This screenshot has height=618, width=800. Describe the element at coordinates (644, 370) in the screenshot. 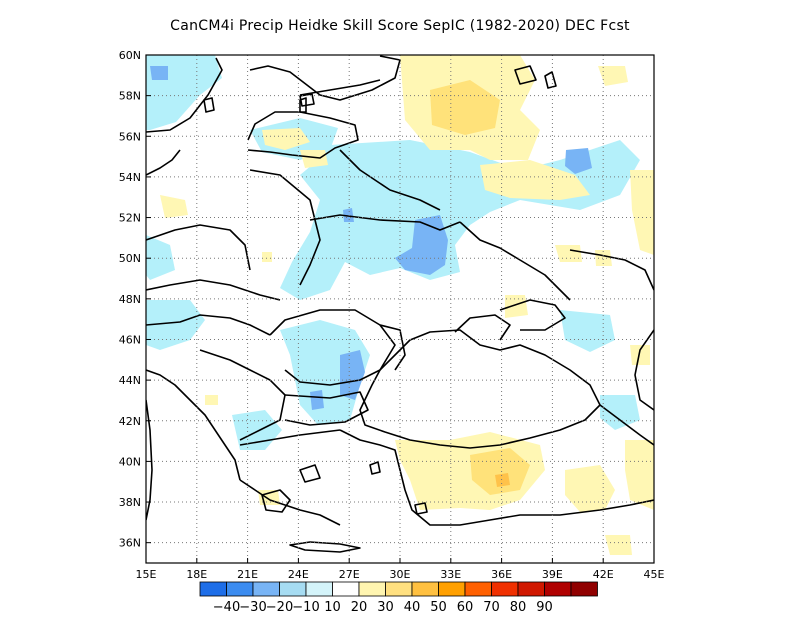

I see `coastline-caspian` at that location.